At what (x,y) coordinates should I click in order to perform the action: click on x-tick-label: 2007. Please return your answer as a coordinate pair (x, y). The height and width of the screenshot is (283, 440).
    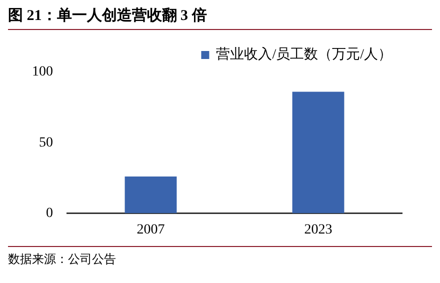
    Looking at the image, I should click on (150, 230).